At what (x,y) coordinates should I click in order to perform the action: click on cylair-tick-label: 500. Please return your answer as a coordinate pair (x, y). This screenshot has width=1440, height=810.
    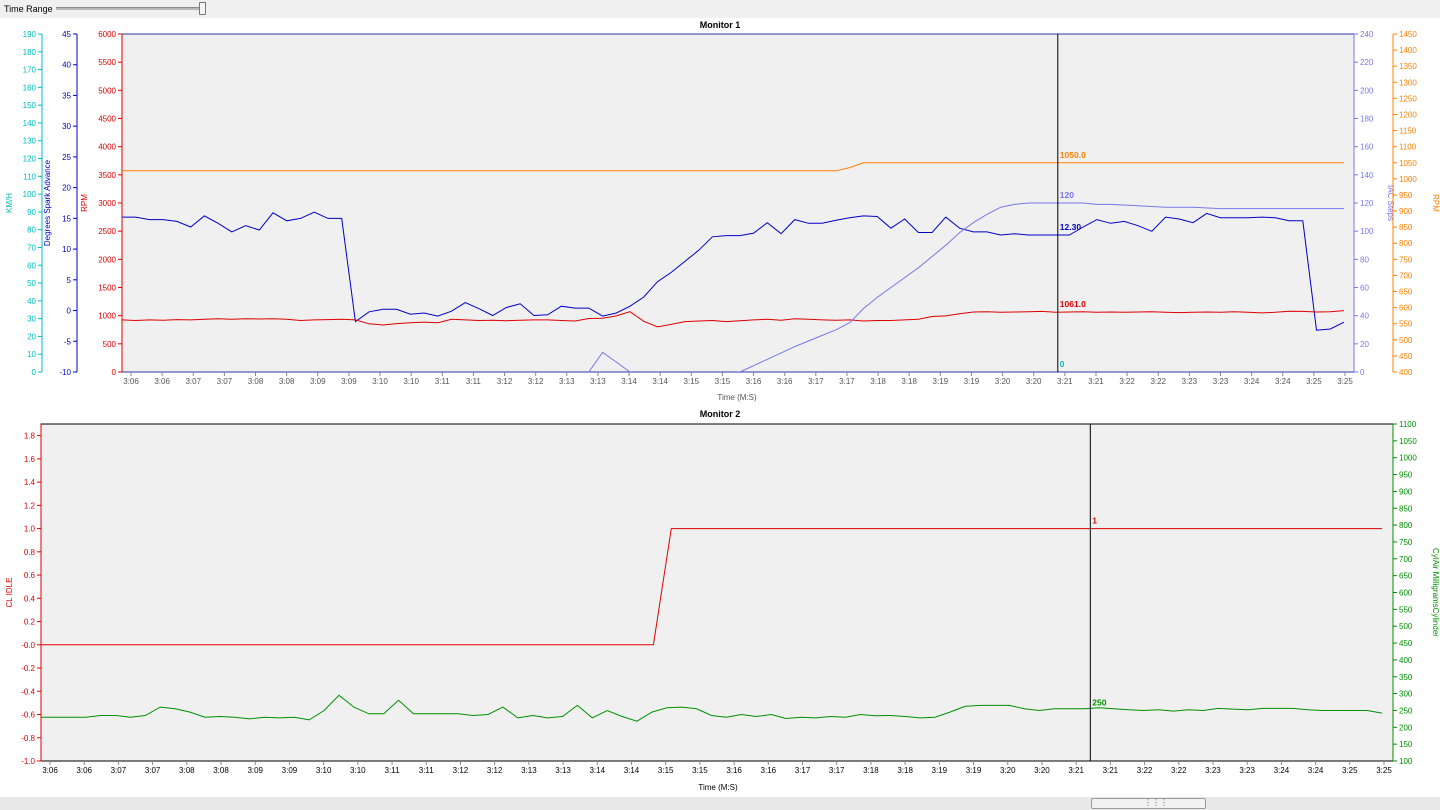
    Looking at the image, I should click on (1406, 626).